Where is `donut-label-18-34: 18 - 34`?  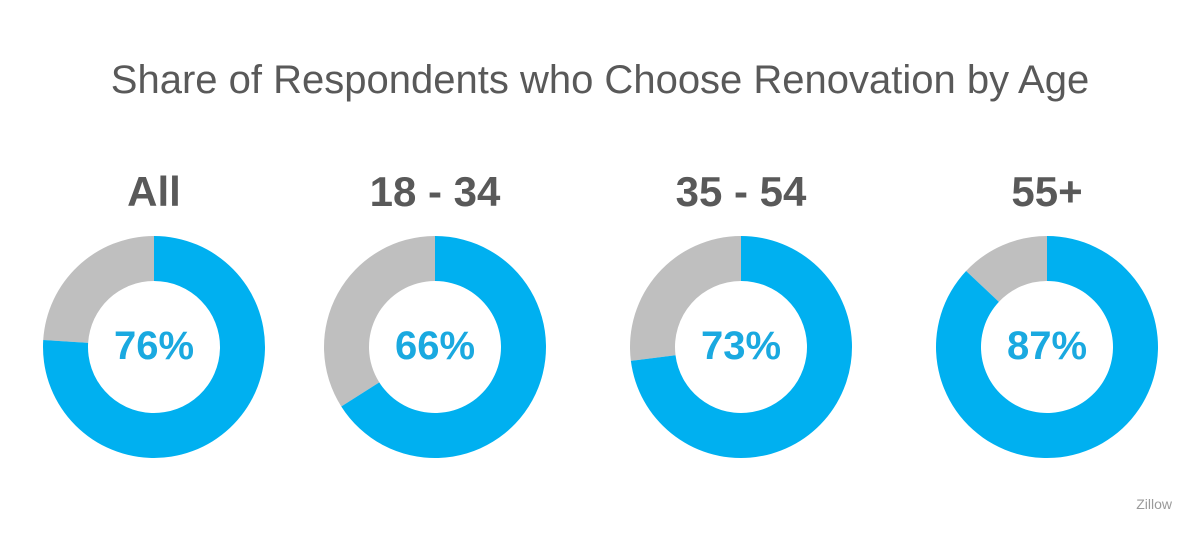
donut-label-18-34: 18 - 34 is located at coordinates (435, 191).